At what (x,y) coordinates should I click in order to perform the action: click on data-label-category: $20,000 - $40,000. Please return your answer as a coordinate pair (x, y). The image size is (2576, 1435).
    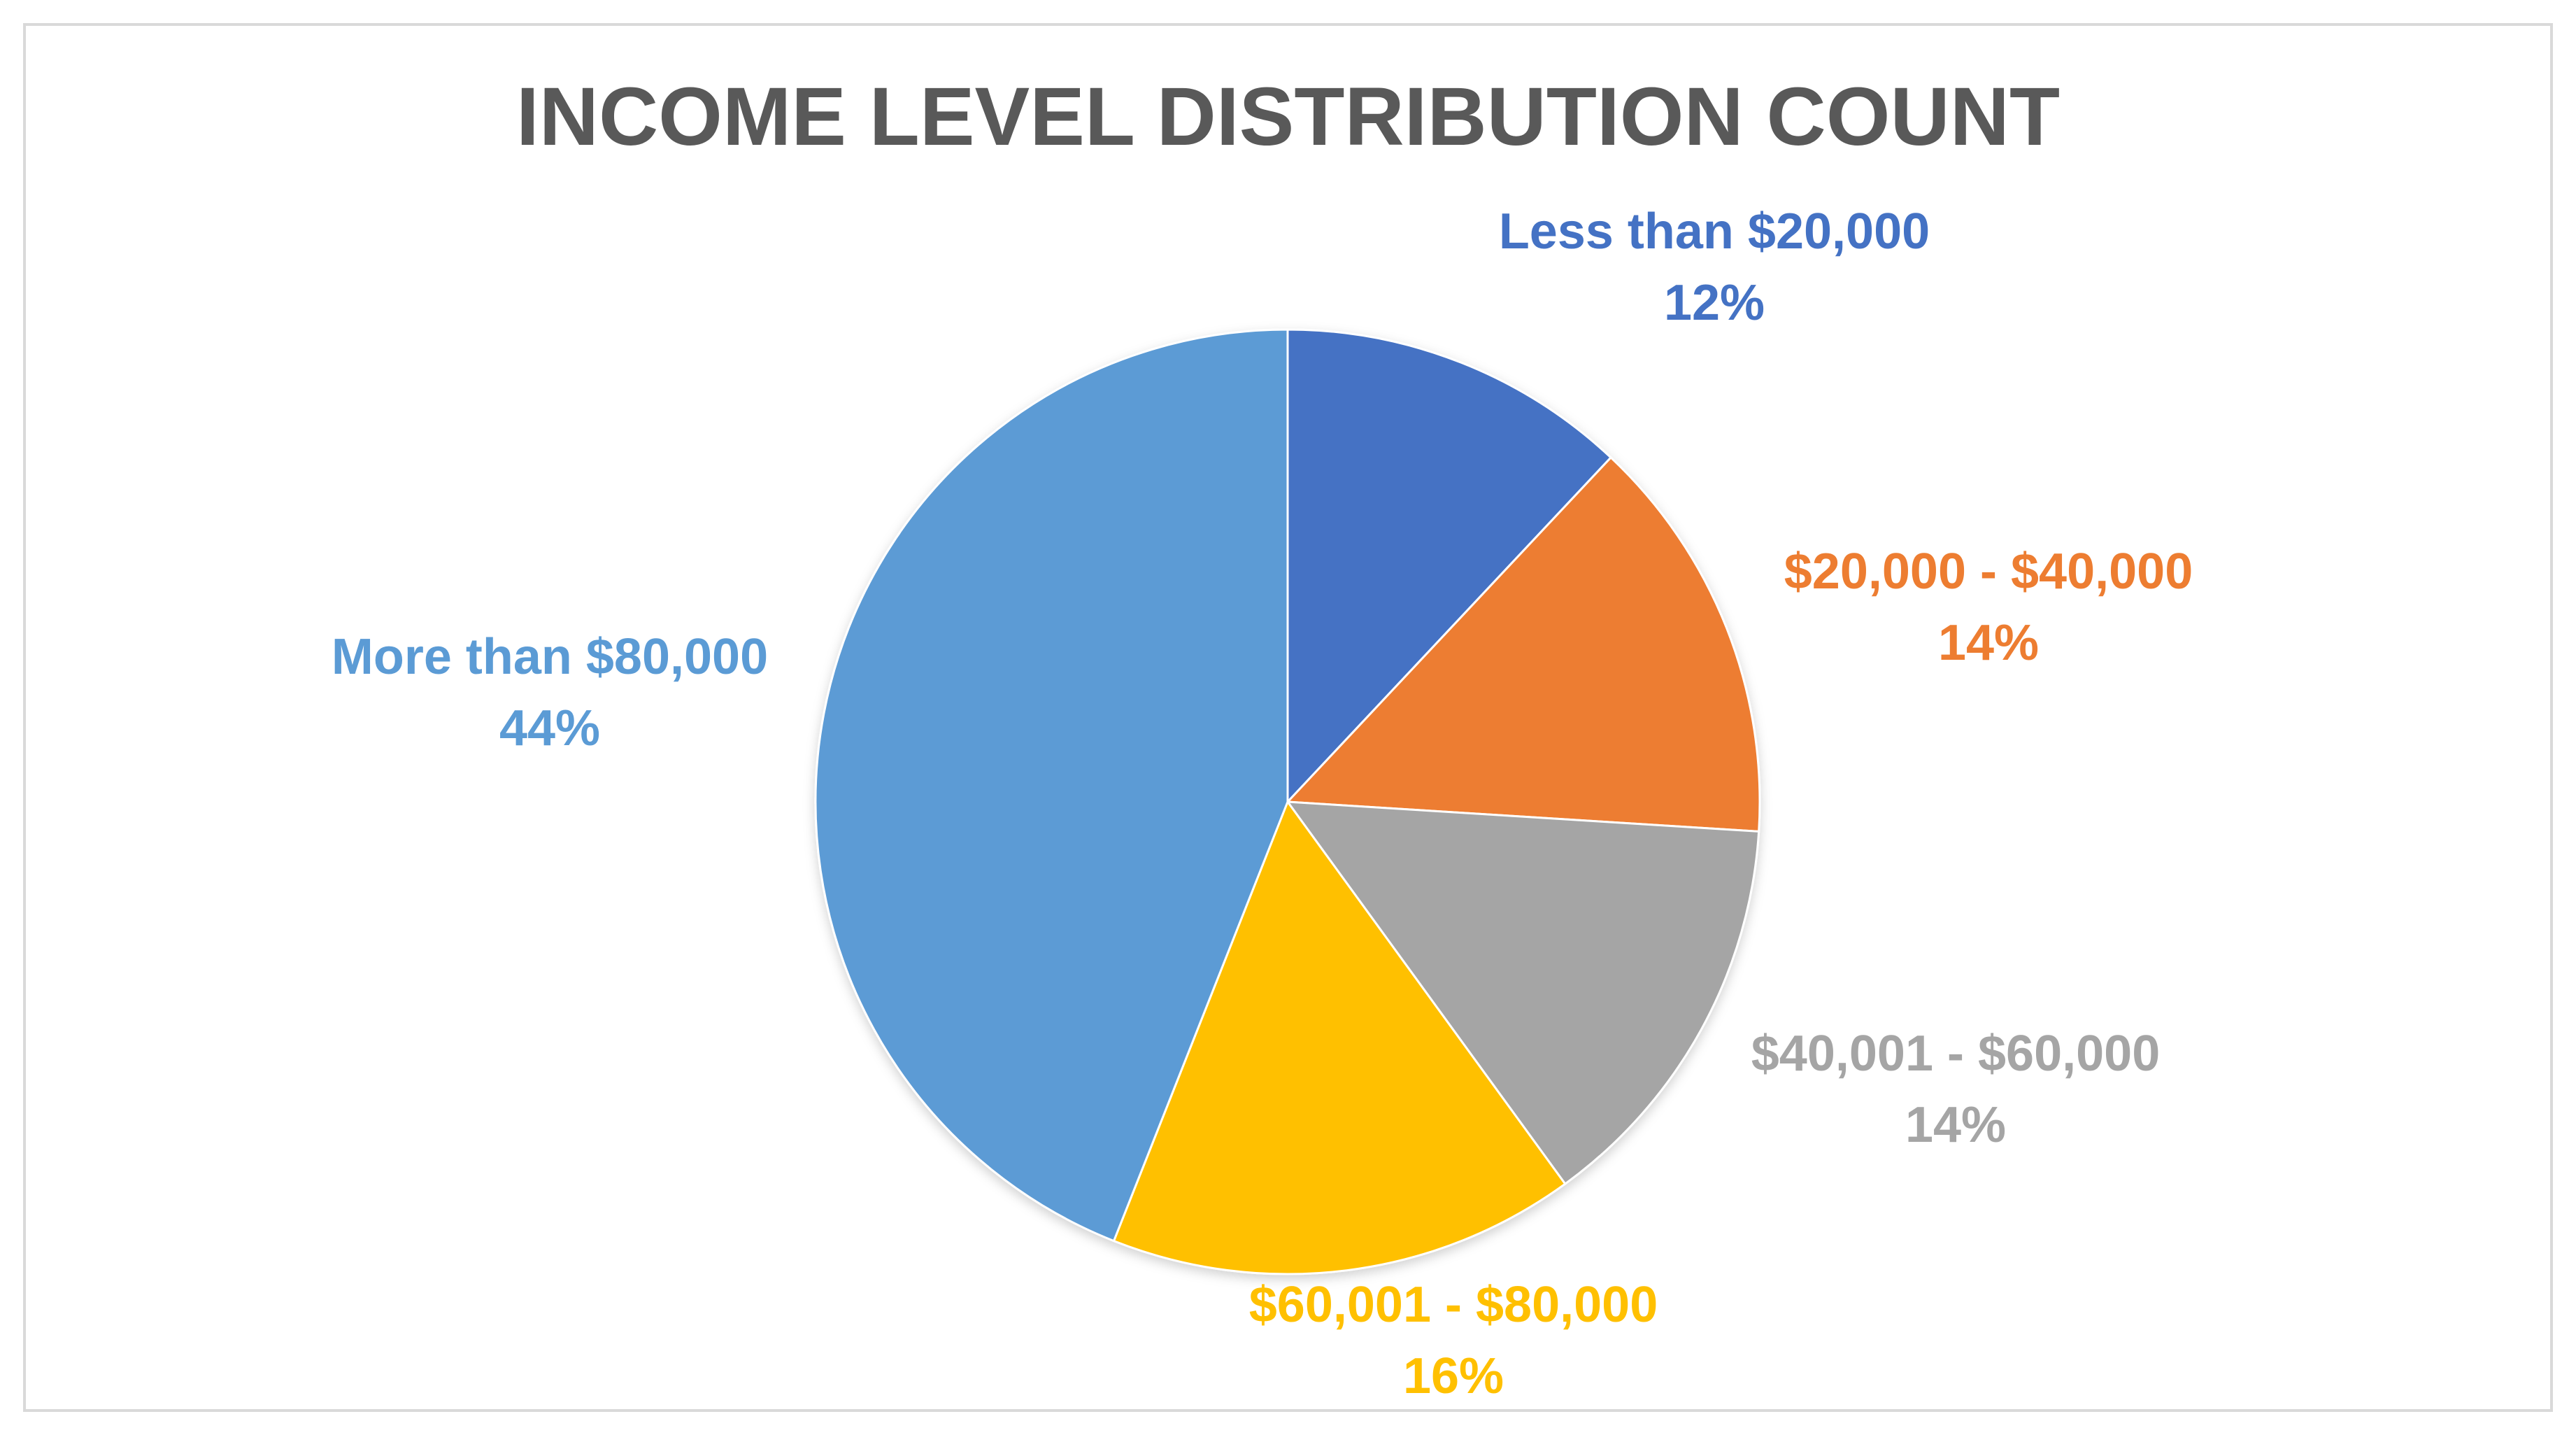
    Looking at the image, I should click on (1988, 571).